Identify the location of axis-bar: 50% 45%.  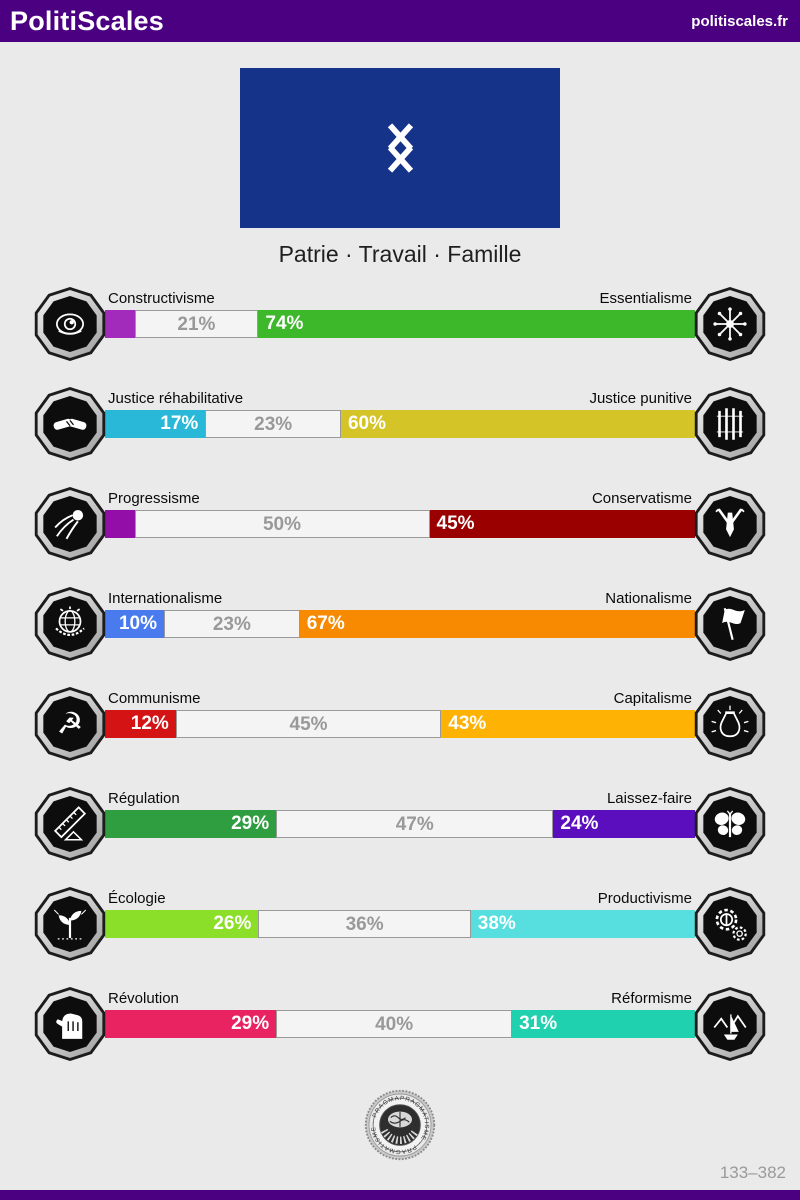
(400, 524).